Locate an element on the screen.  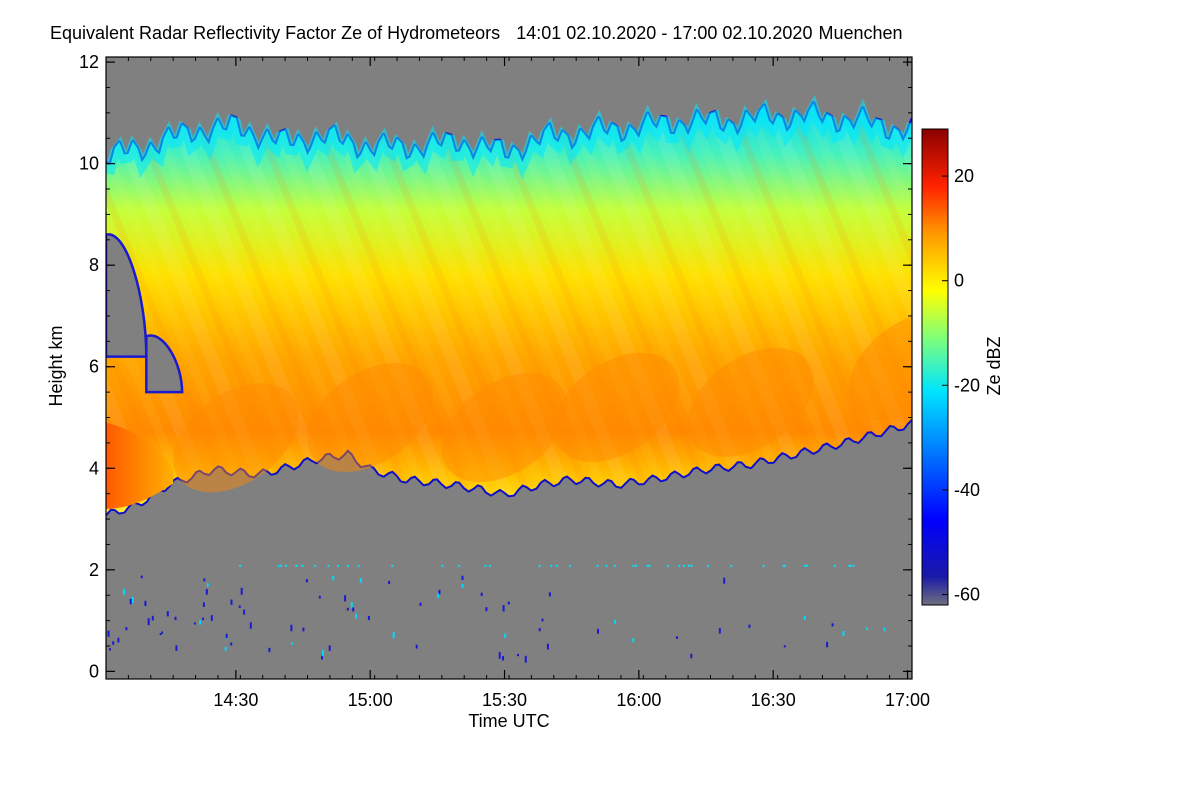
colorbar-tick-label: 0 is located at coordinates (959, 281).